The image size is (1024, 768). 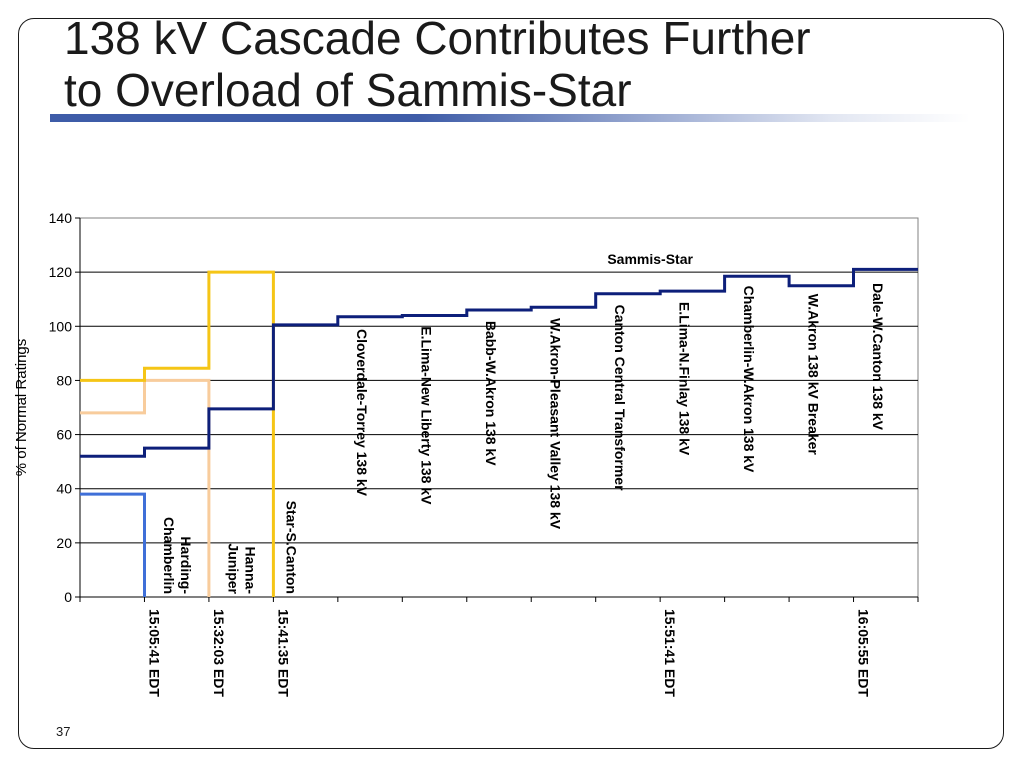 I want to click on y-tick-label-0: 0, so click(x=68, y=597).